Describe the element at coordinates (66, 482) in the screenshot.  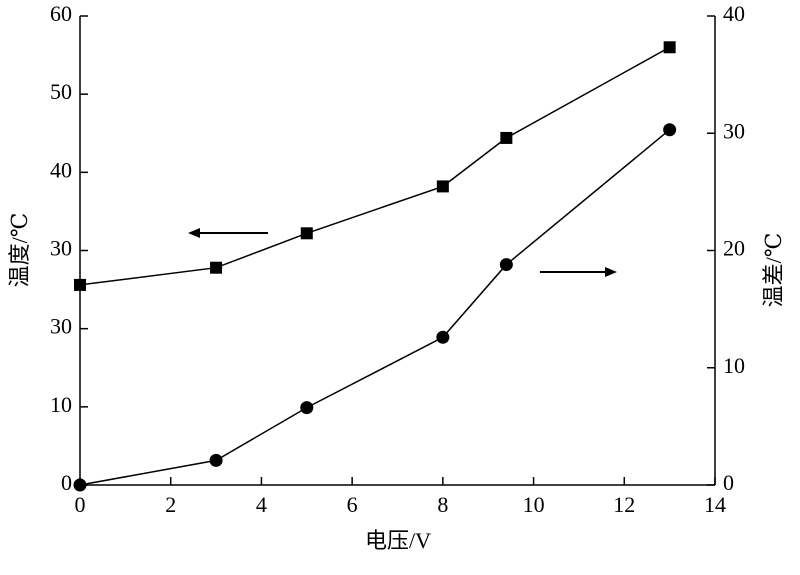
I see `y-tick-label: 0` at that location.